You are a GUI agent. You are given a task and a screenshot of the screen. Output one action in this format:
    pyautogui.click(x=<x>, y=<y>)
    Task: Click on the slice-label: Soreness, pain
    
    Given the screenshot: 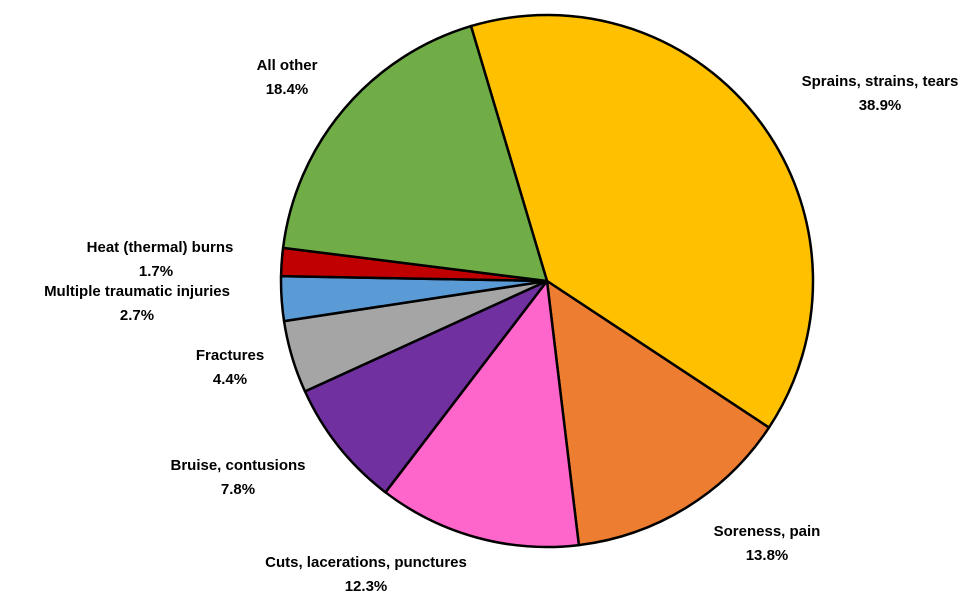 What is the action you would take?
    pyautogui.click(x=767, y=531)
    